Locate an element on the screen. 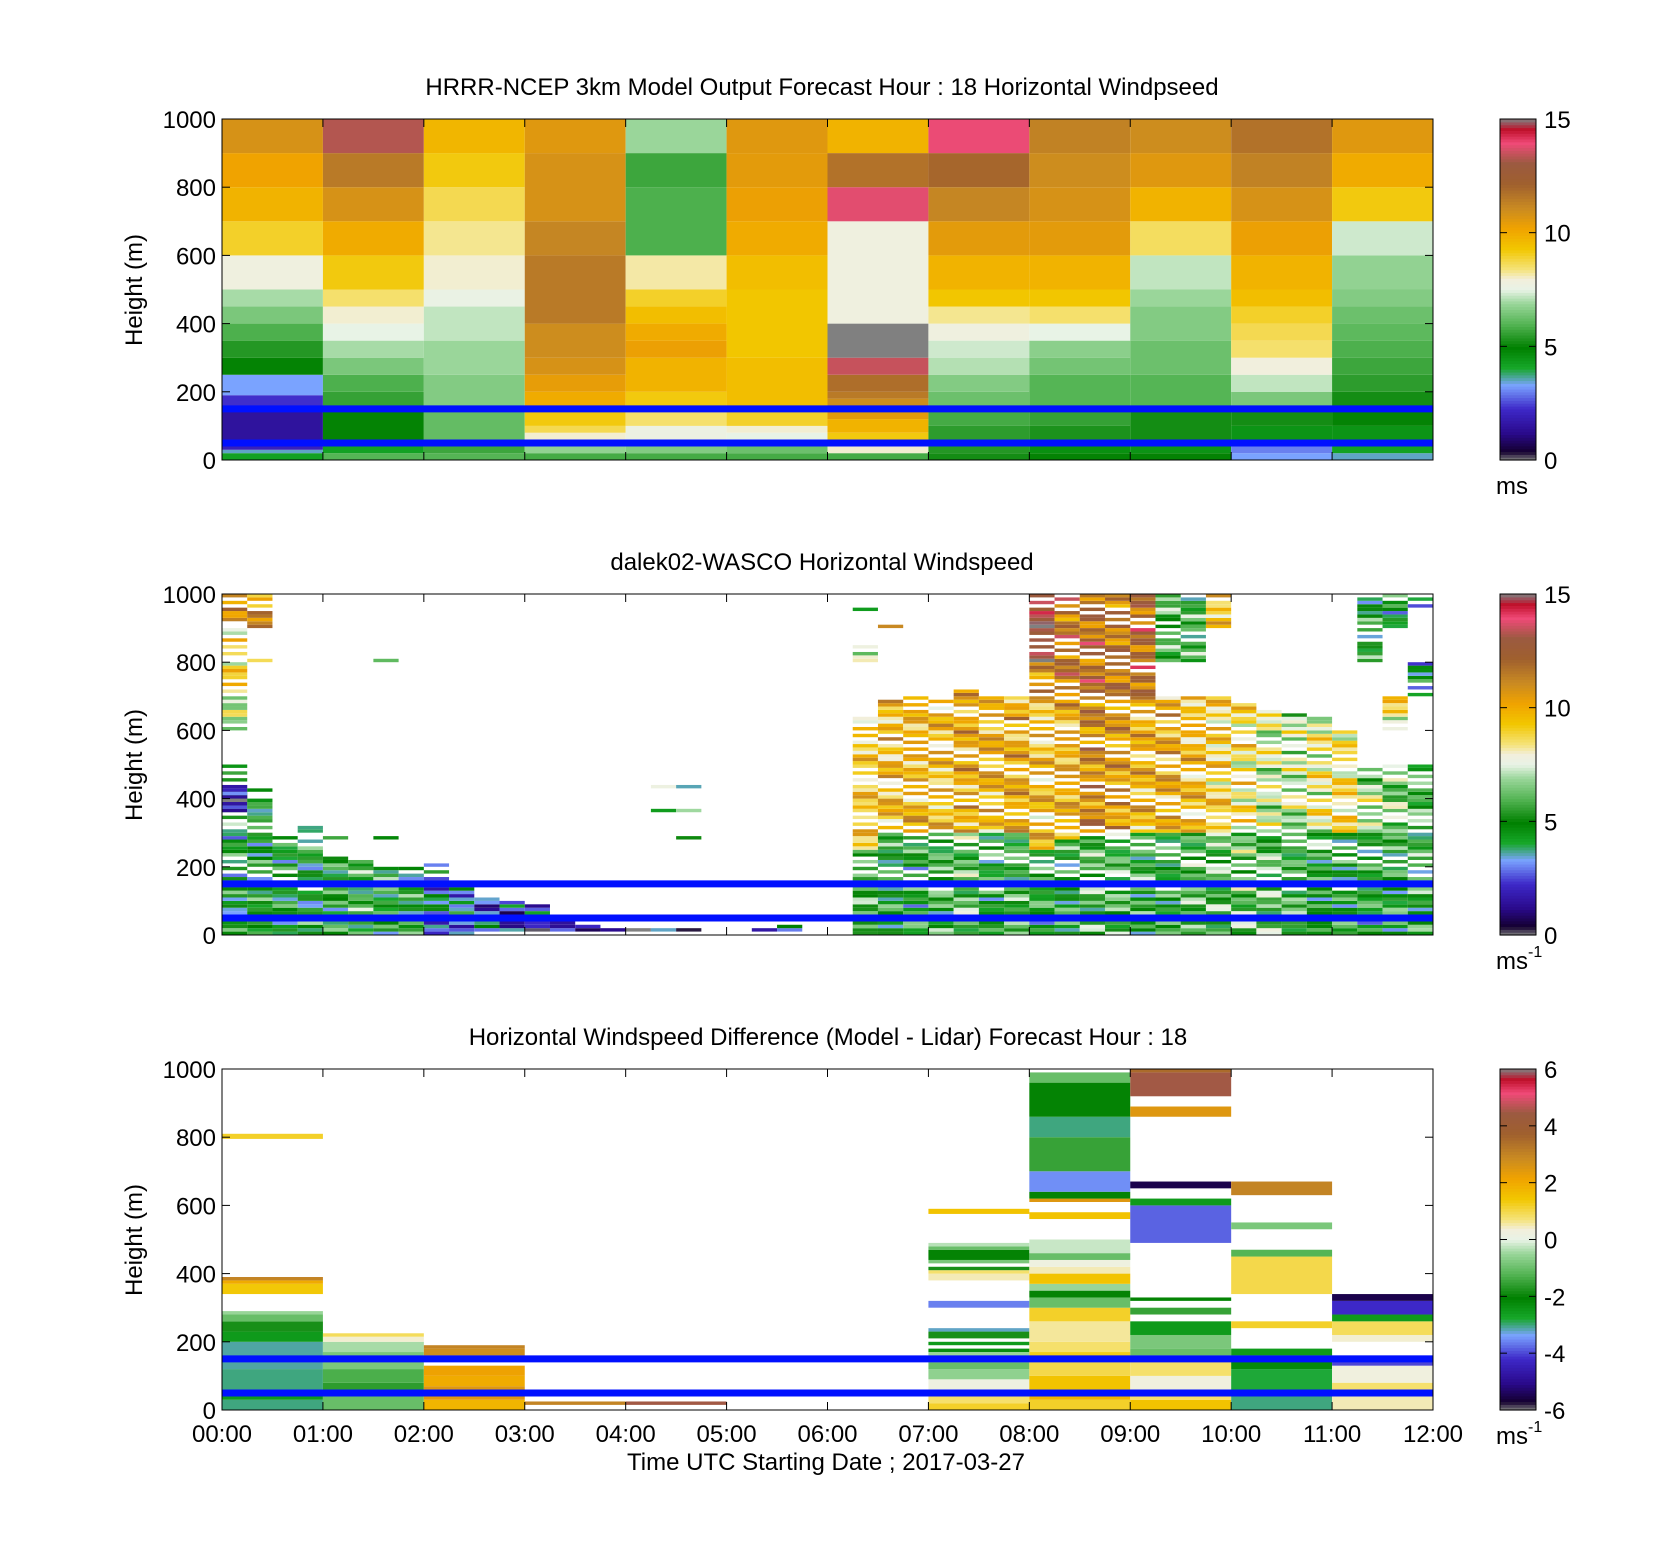 Image resolution: width=1680 pixels, height=1561 pixels. y-tick-label: 400 is located at coordinates (196, 1275).